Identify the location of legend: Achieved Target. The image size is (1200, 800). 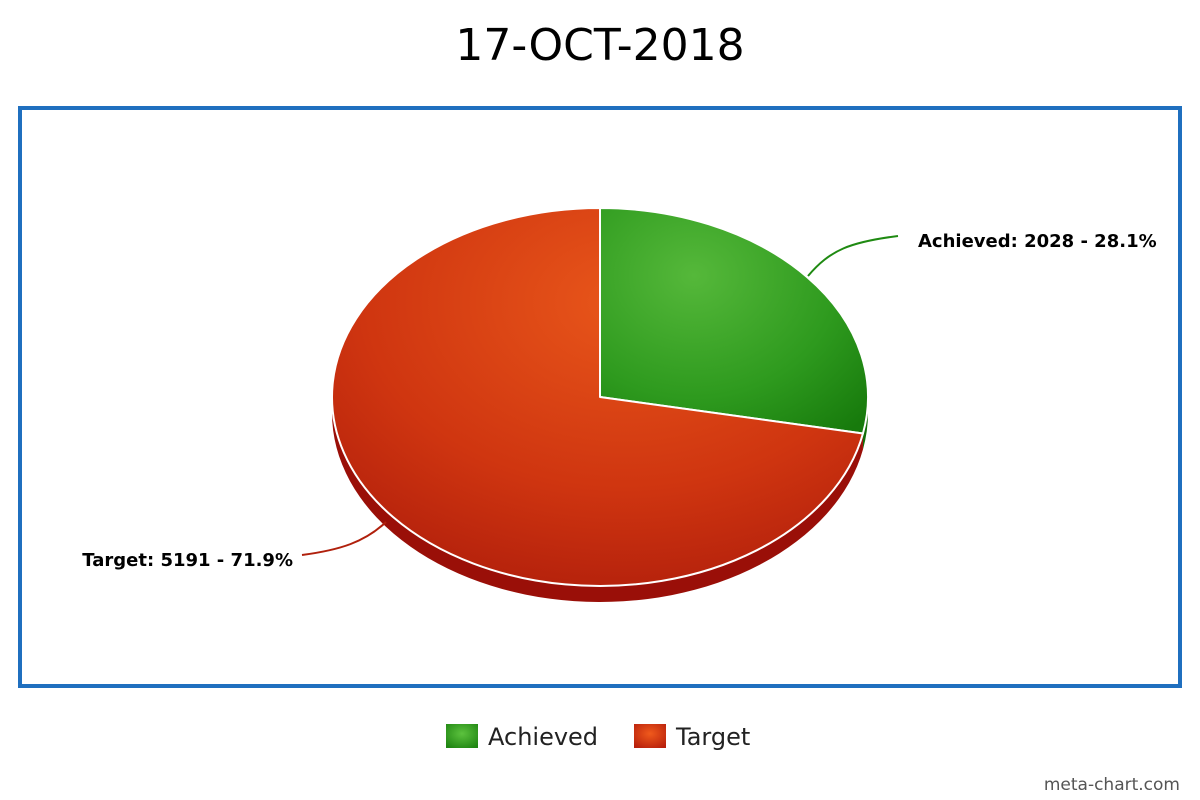
(598, 737).